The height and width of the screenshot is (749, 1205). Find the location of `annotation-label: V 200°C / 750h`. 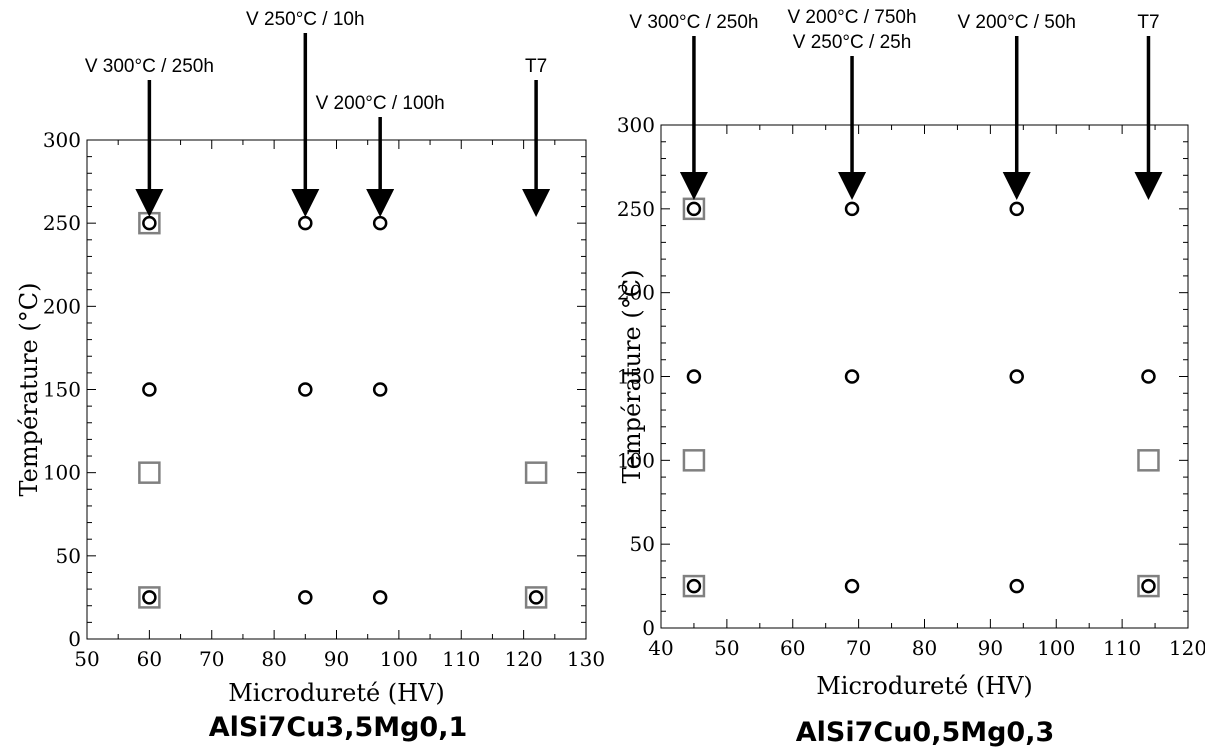

annotation-label: V 200°C / 750h is located at coordinates (851, 17).